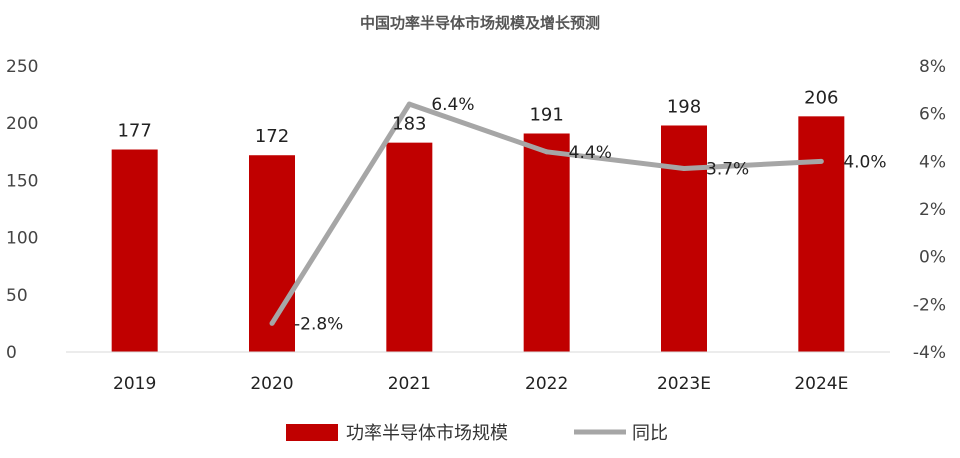  I want to click on y2-axis-tick-label: -4%, so click(929, 353).